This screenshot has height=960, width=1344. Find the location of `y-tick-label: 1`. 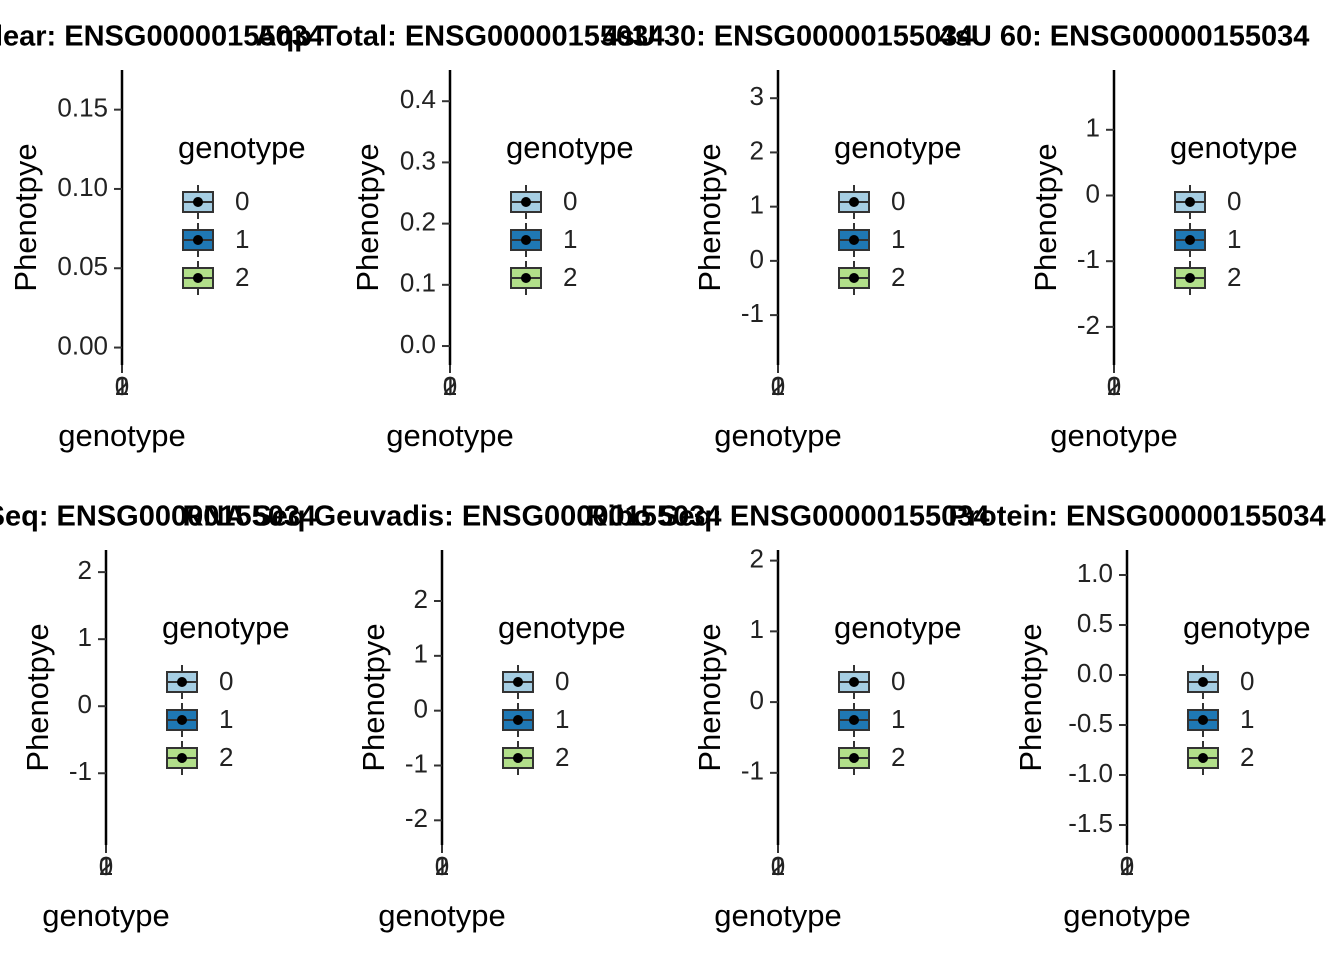

y-tick-label: 1 is located at coordinates (421, 654).